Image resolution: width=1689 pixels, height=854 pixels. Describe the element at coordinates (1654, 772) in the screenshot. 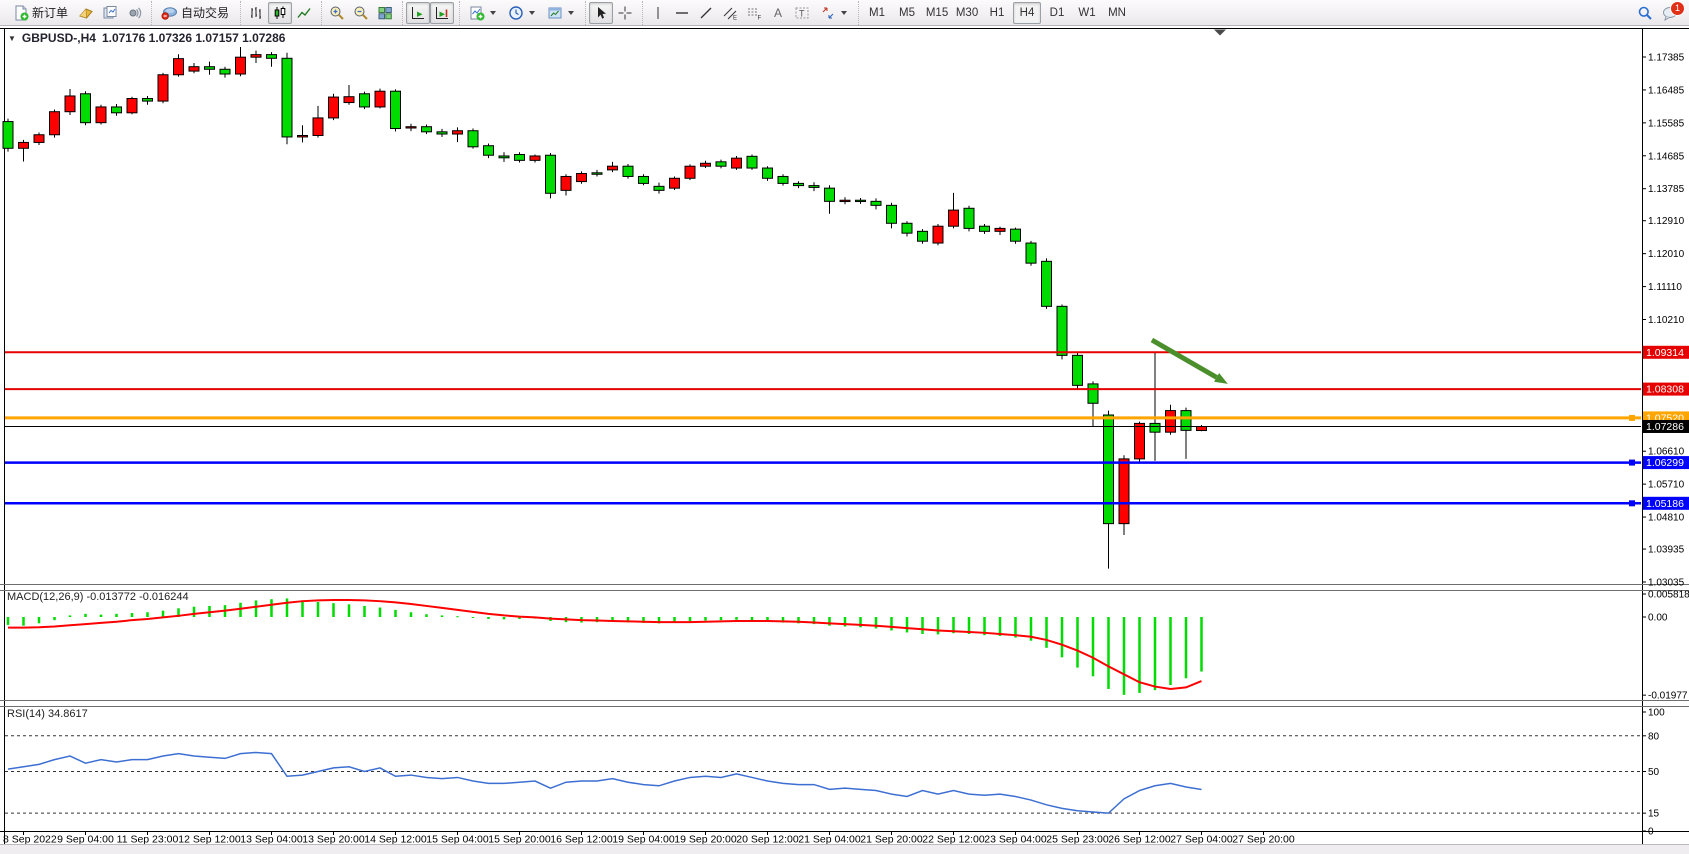

I see `svg-text: 50` at that location.